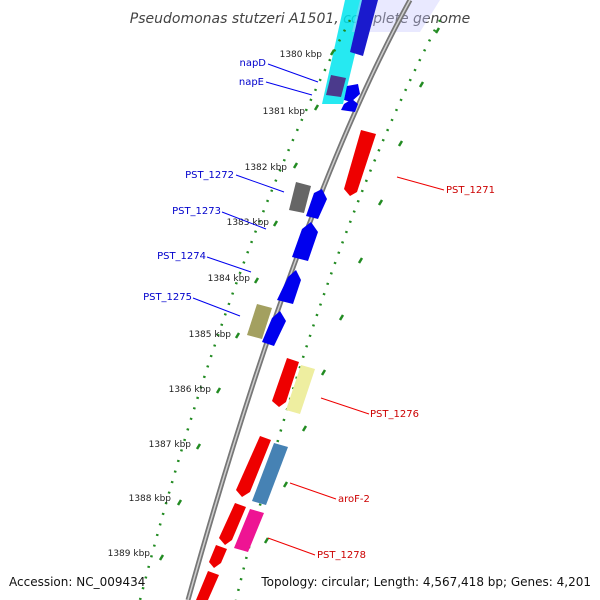  I want to click on left-label-connectors, so click(255, 190).